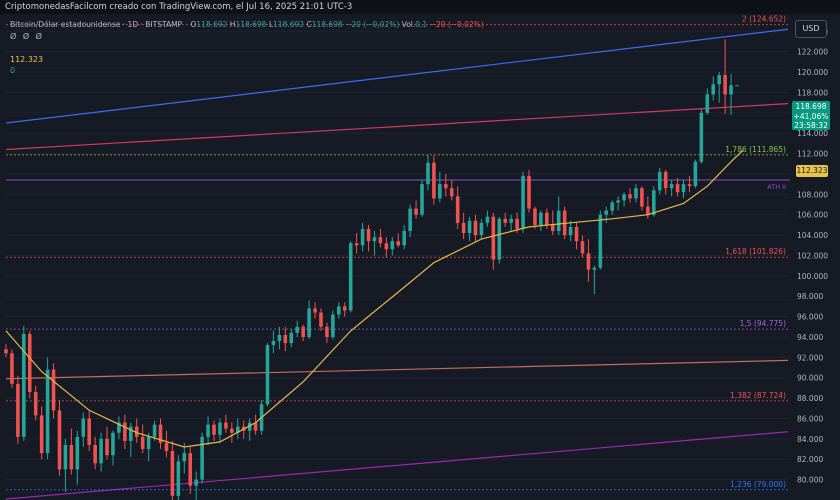  I want to click on currency-button: USD, so click(811, 29).